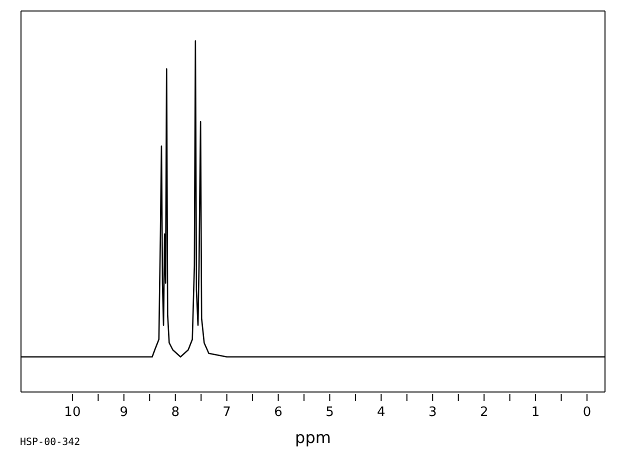 The width and height of the screenshot is (620, 455). Describe the element at coordinates (278, 412) in the screenshot. I see `x-tick-label: 6` at that location.